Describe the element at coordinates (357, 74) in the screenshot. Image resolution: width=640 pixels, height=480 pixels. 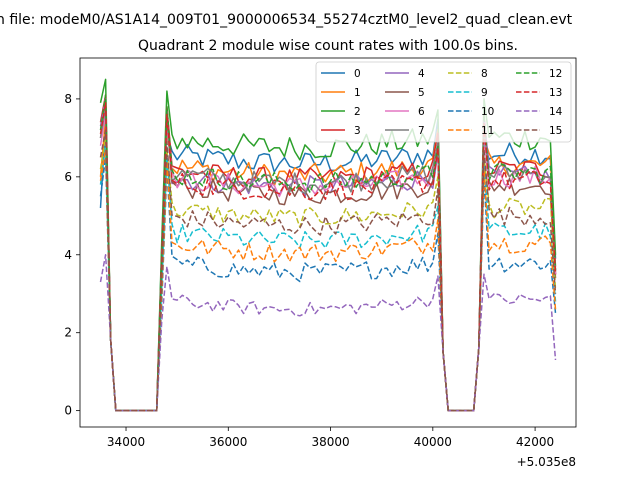
I see `legend-label: 0` at that location.